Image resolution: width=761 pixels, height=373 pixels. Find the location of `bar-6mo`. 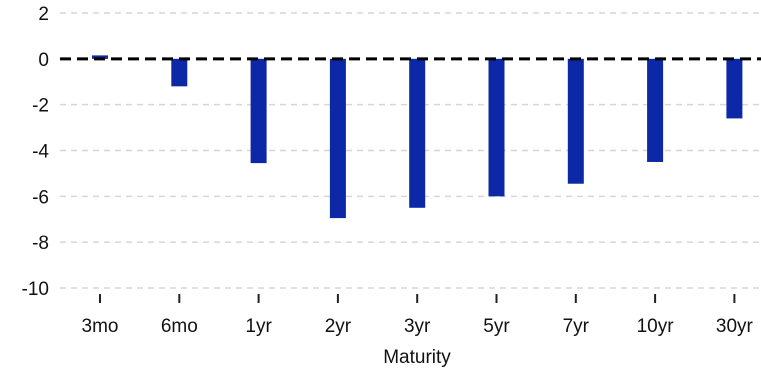

bar-6mo is located at coordinates (179, 72).